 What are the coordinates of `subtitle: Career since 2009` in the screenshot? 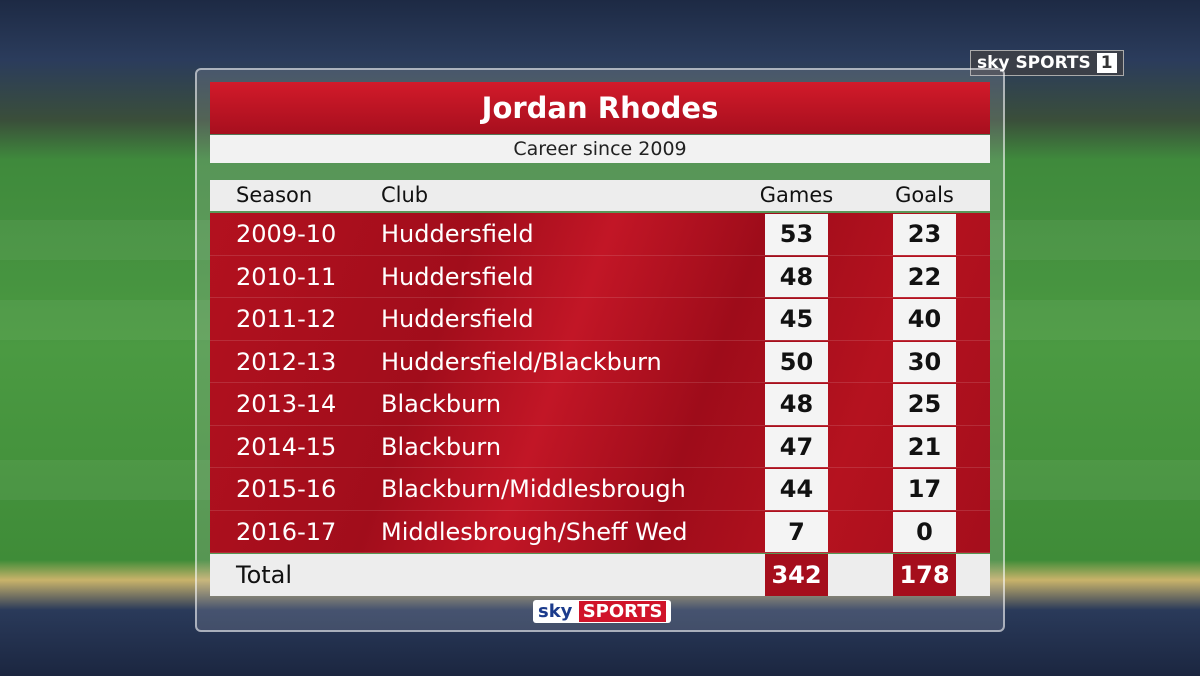 It's located at (600, 149).